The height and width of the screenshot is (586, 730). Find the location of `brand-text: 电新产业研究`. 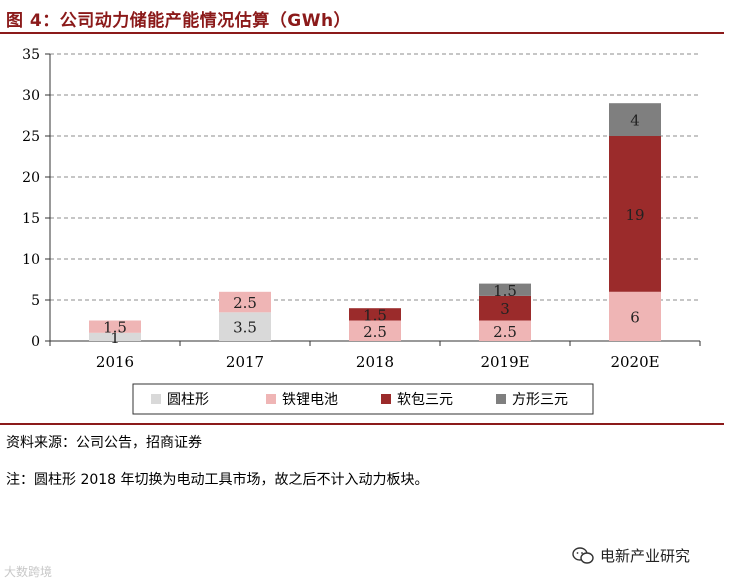

brand-text: 电新产业研究 is located at coordinates (645, 556).